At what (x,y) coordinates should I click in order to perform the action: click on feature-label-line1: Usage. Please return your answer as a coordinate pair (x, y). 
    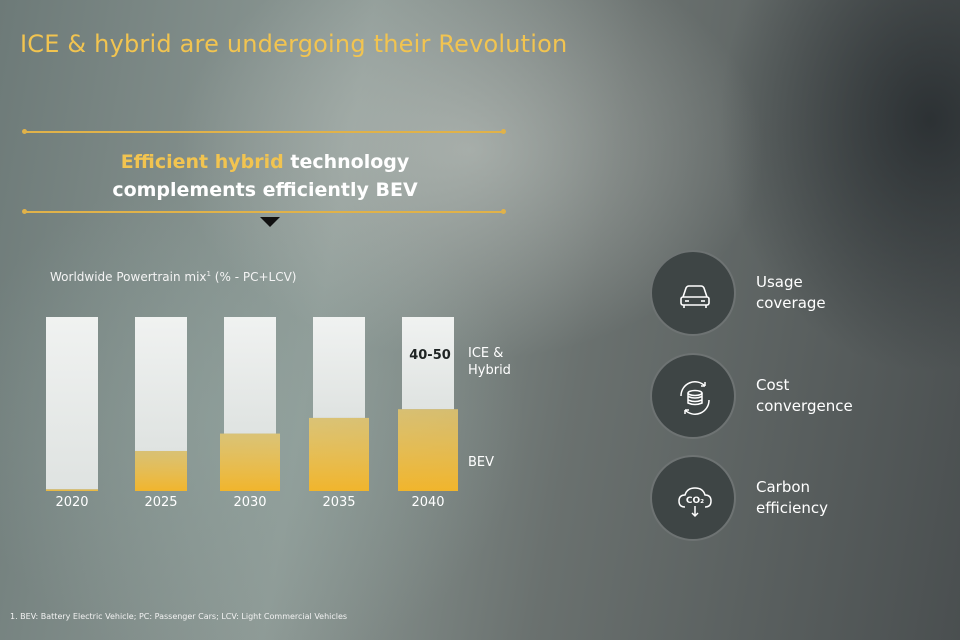
    Looking at the image, I should click on (779, 282).